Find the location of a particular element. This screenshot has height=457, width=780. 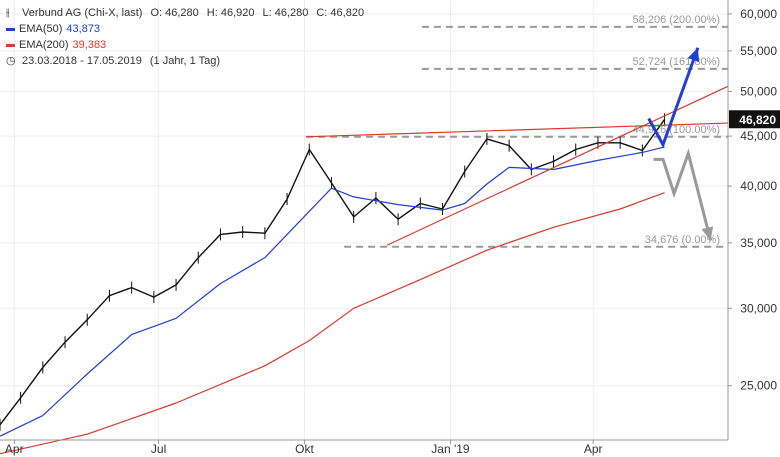

y-tick-label: 40,000 is located at coordinates (758, 186).